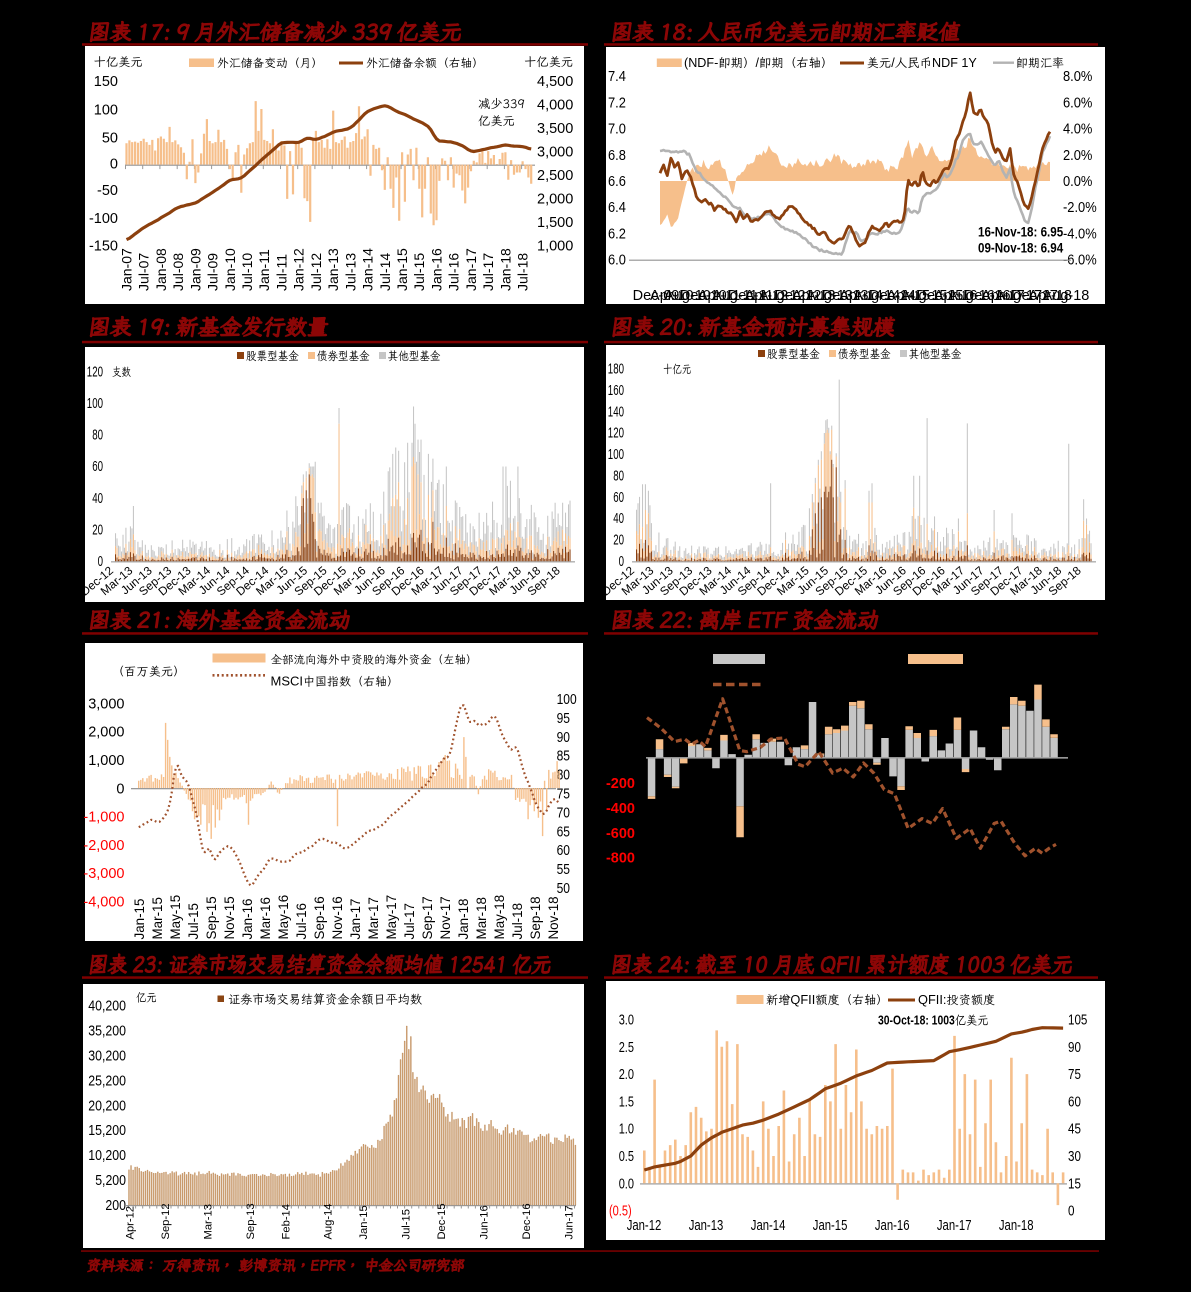 The width and height of the screenshot is (1191, 1292). Describe the element at coordinates (103, 247) in the screenshot. I see `svg-text: -150` at that location.